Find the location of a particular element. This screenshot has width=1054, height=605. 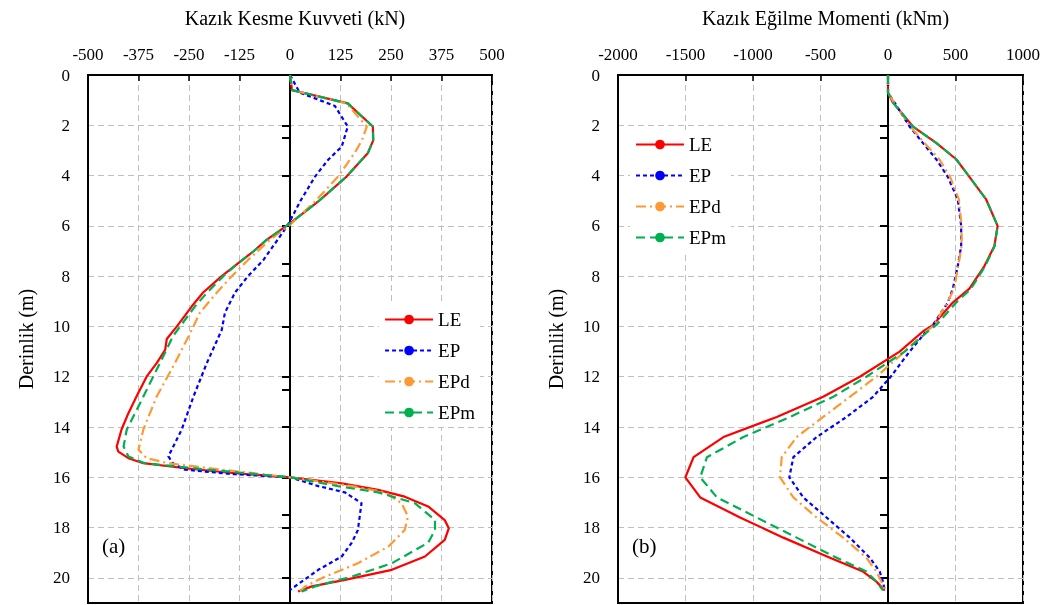

x-tick-label: 125 is located at coordinates (340, 54).